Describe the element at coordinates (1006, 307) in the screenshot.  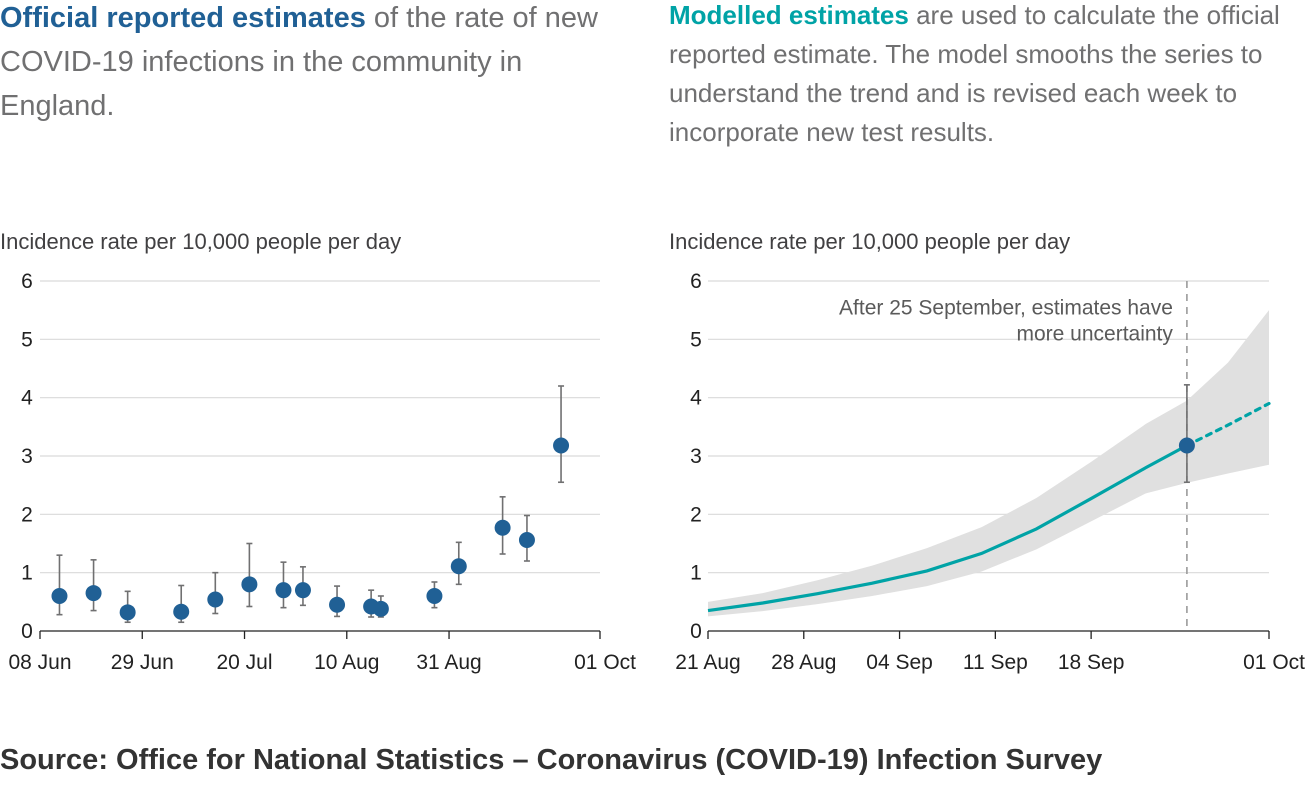
I see `annotation-line-1: After 25 September, estimates have` at that location.